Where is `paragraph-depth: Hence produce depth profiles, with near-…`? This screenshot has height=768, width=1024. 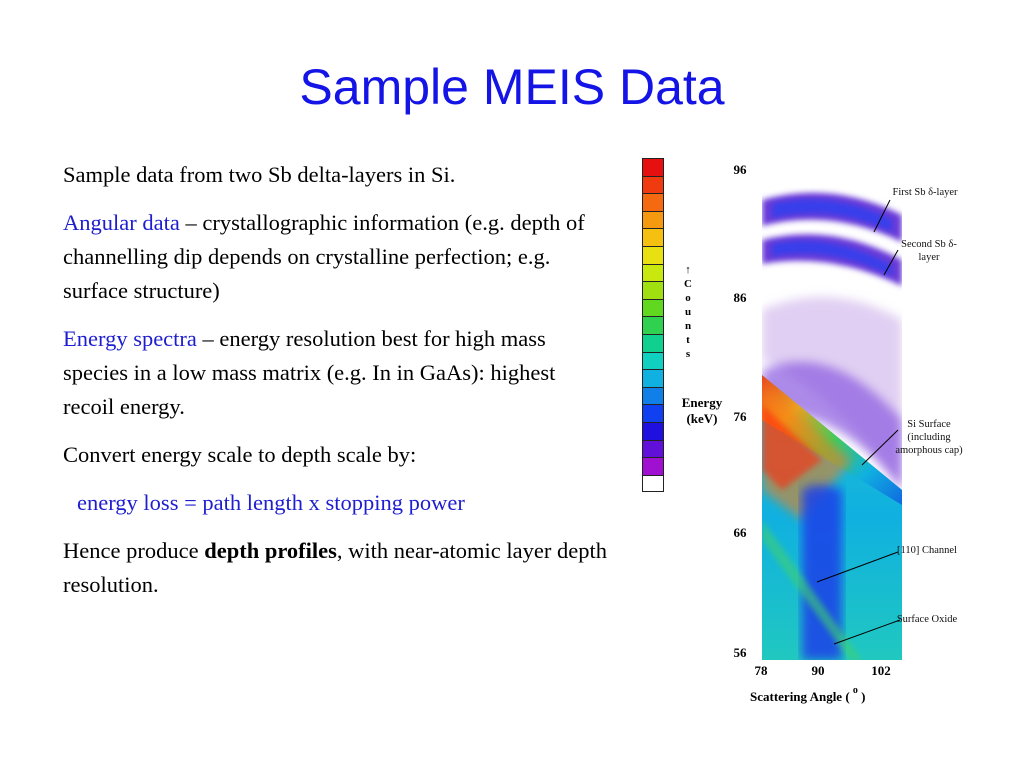
paragraph-depth: Hence produce depth profiles, with near-… is located at coordinates (335, 568).